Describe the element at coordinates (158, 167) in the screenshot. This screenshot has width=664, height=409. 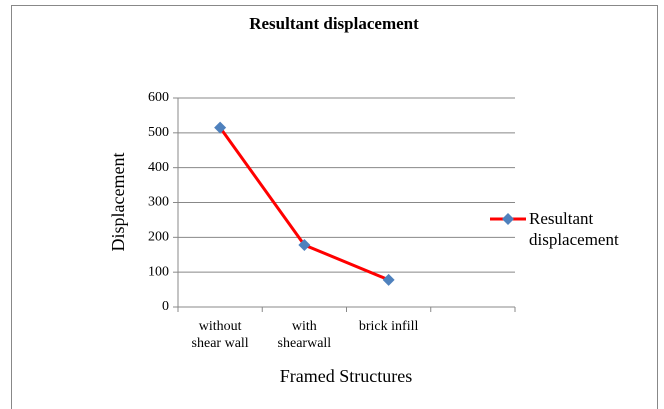
I see `y-tick-label: 400` at that location.